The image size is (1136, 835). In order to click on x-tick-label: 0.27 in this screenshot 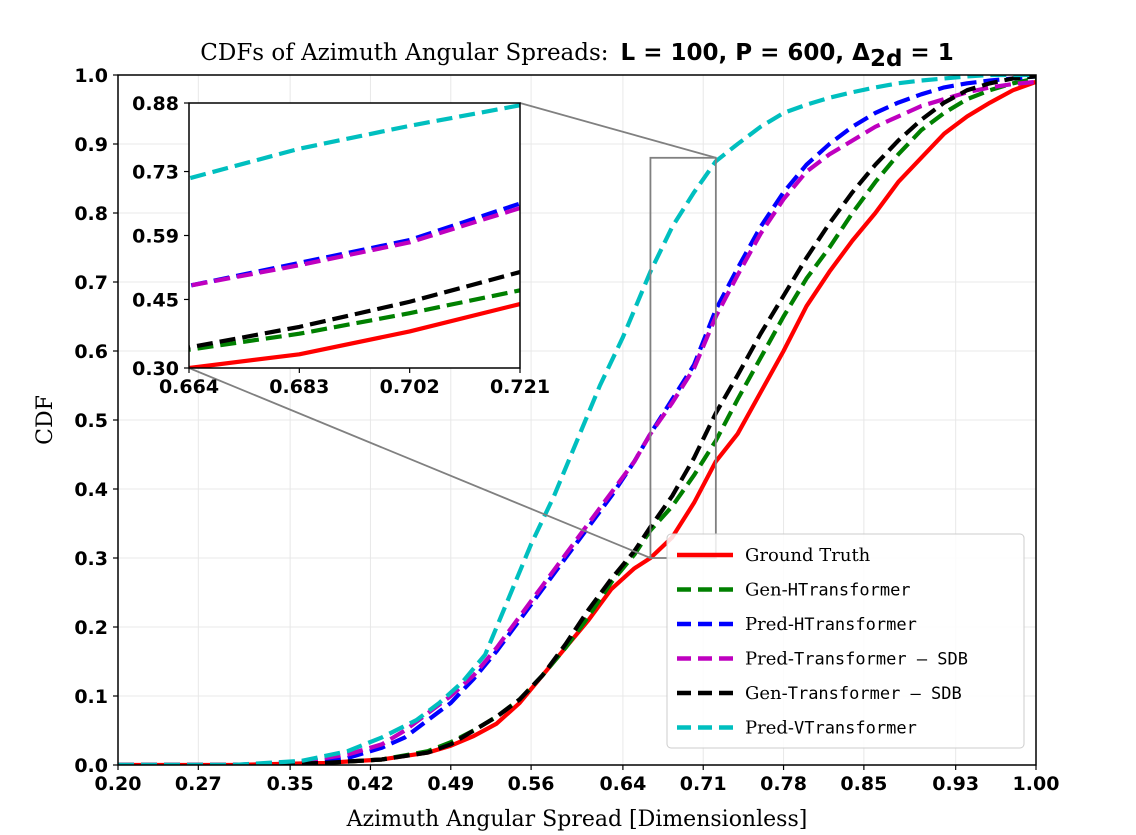, I will do `click(198, 784)`.